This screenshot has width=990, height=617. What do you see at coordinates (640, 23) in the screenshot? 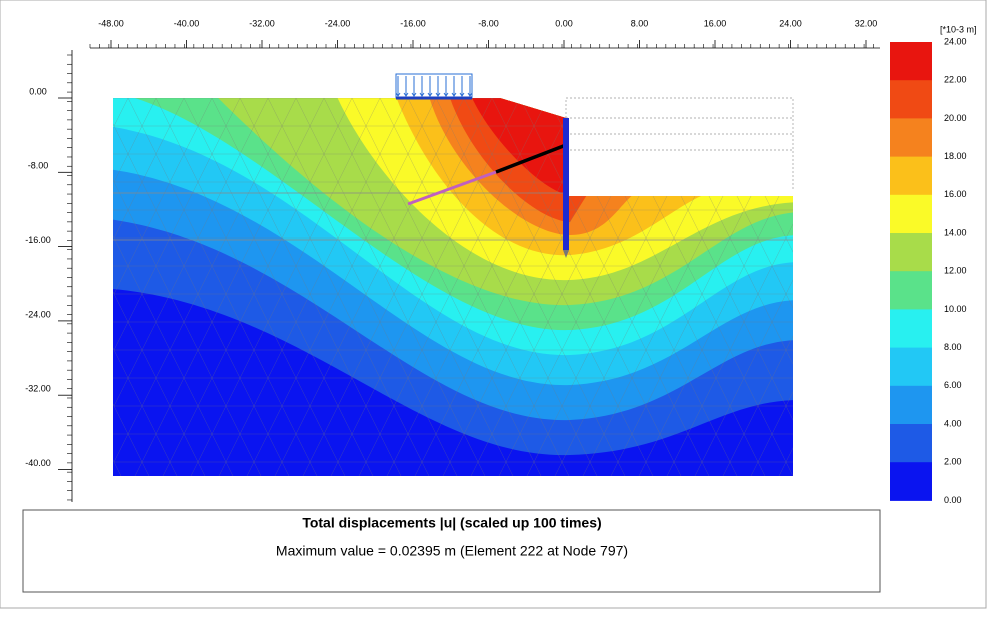
I see `x-tick-label: 8.00` at bounding box center [640, 23].